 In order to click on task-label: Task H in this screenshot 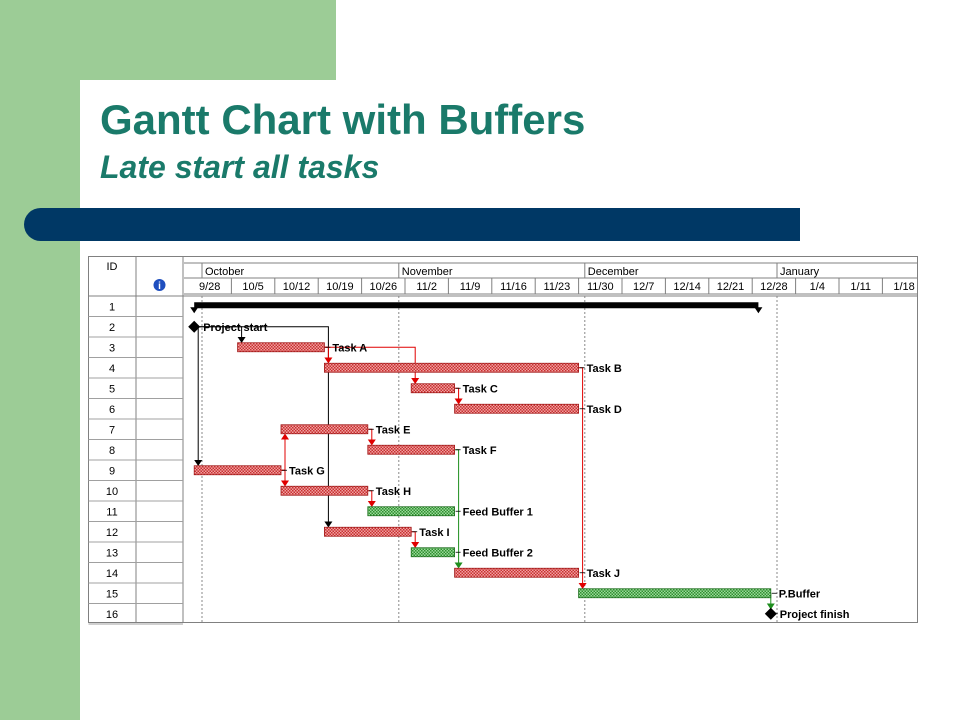, I will do `click(393, 492)`.